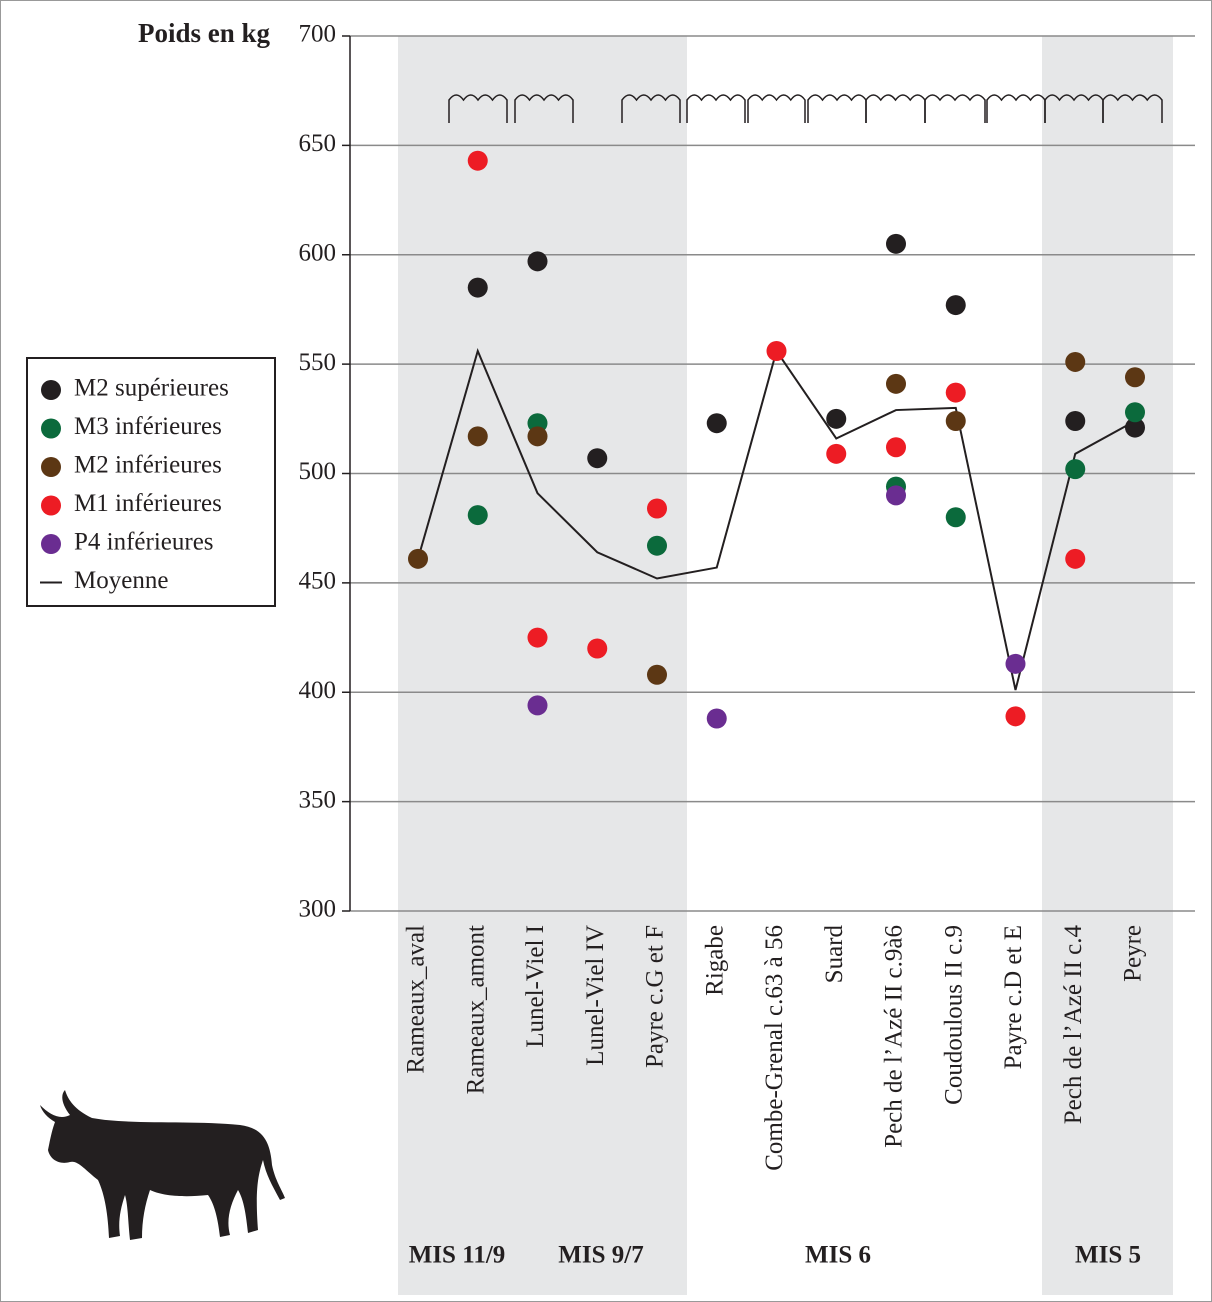  Describe the element at coordinates (416, 999) in the screenshot. I see `x-tick-label: Rameaux_aval` at that location.